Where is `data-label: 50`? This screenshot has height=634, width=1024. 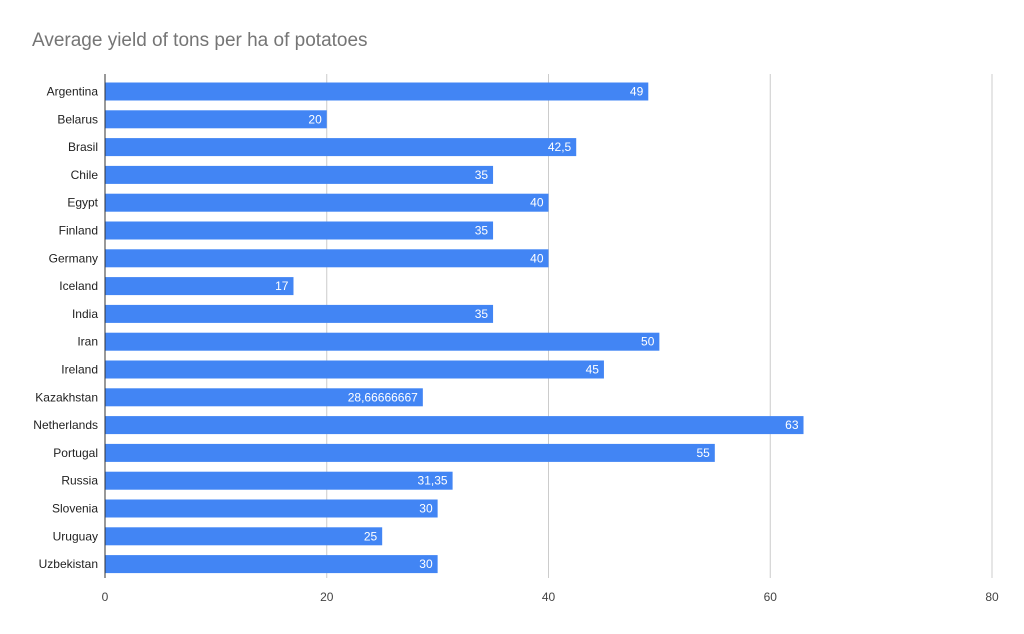
data-label: 50 is located at coordinates (648, 342).